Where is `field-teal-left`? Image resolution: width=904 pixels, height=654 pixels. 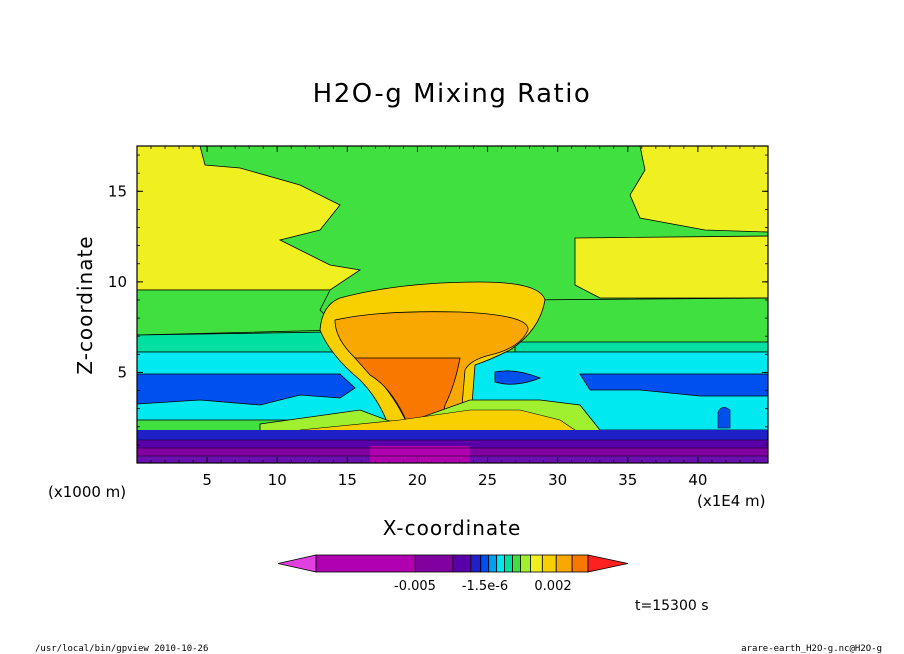 field-teal-left is located at coordinates (239, 342).